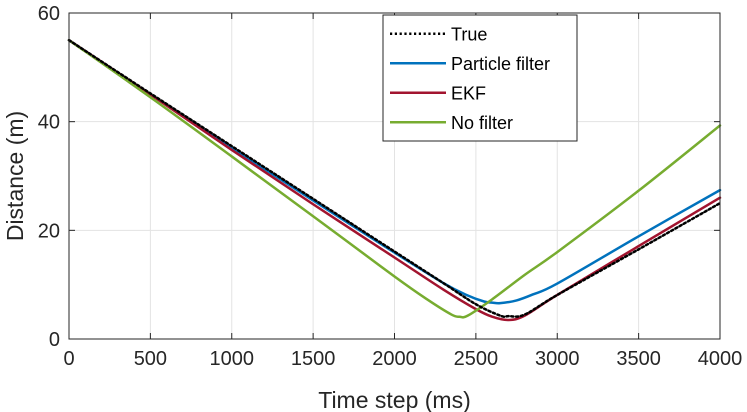  Describe the element at coordinates (150, 359) in the screenshot. I see `x-tick-label: 500` at that location.